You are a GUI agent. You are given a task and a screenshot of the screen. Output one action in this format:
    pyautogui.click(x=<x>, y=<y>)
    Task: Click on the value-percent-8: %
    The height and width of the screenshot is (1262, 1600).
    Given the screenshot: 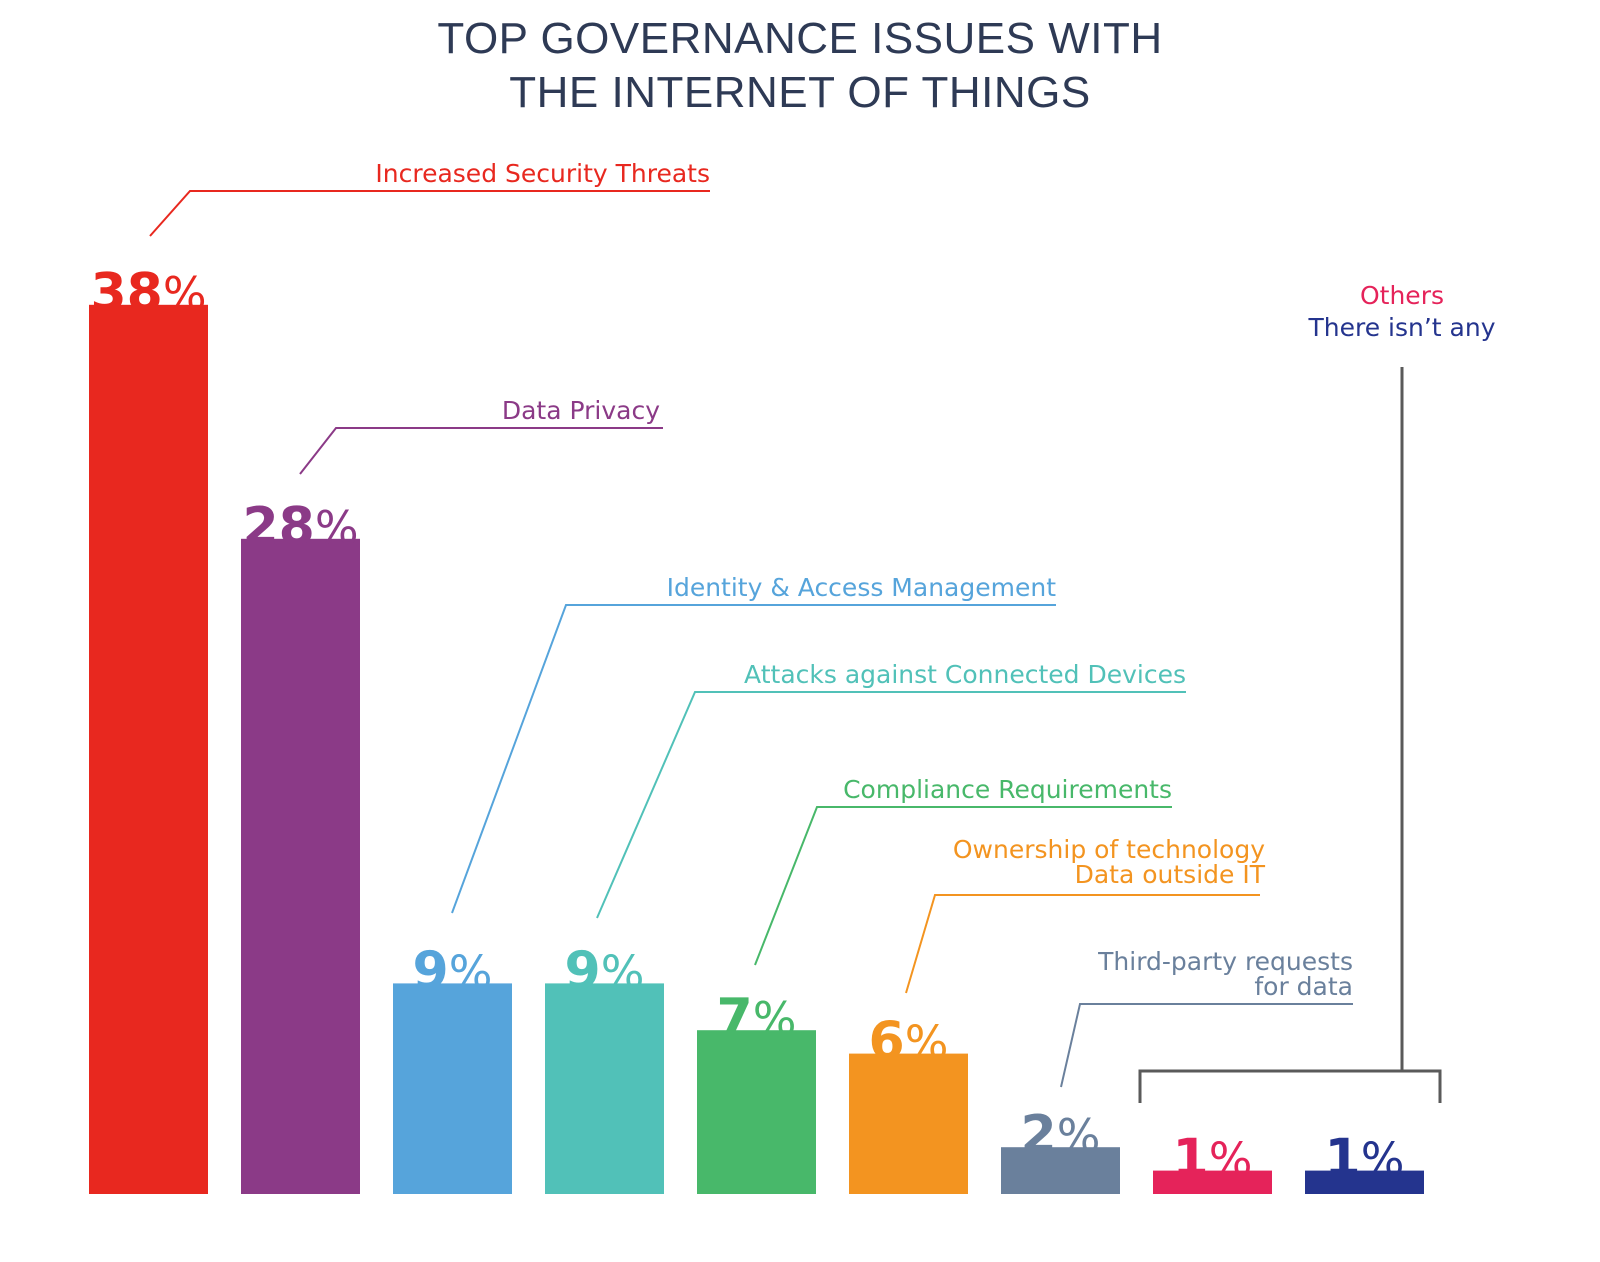 What is the action you would take?
    pyautogui.click(x=1231, y=1160)
    